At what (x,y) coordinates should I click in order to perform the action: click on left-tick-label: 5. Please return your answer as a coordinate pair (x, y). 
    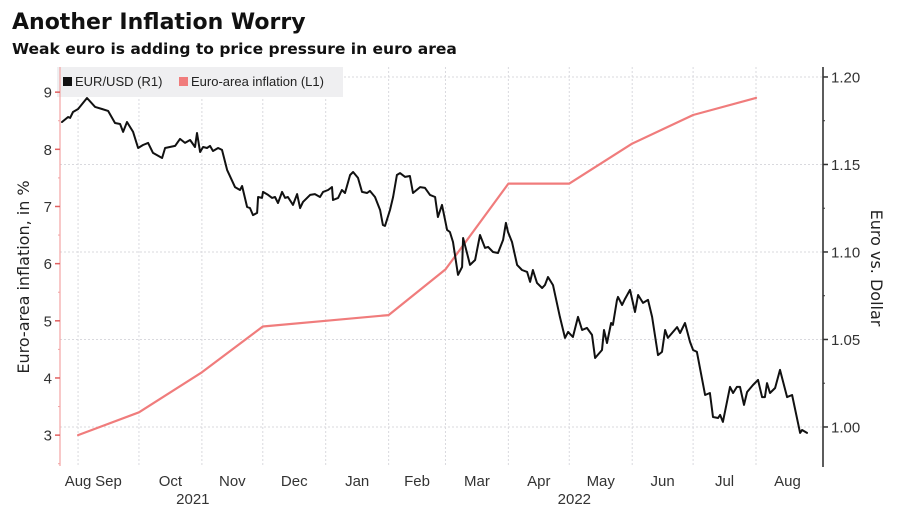
    Looking at the image, I should click on (48, 321).